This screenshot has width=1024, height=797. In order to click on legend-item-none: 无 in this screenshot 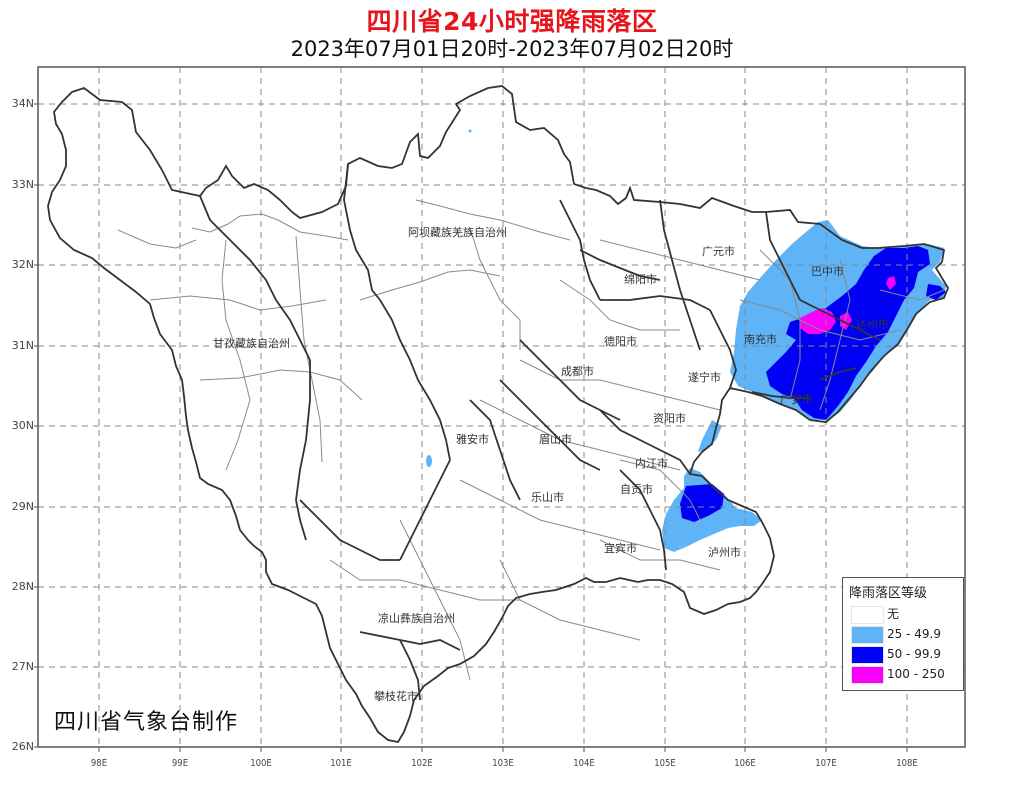, I will do `click(906, 615)`.